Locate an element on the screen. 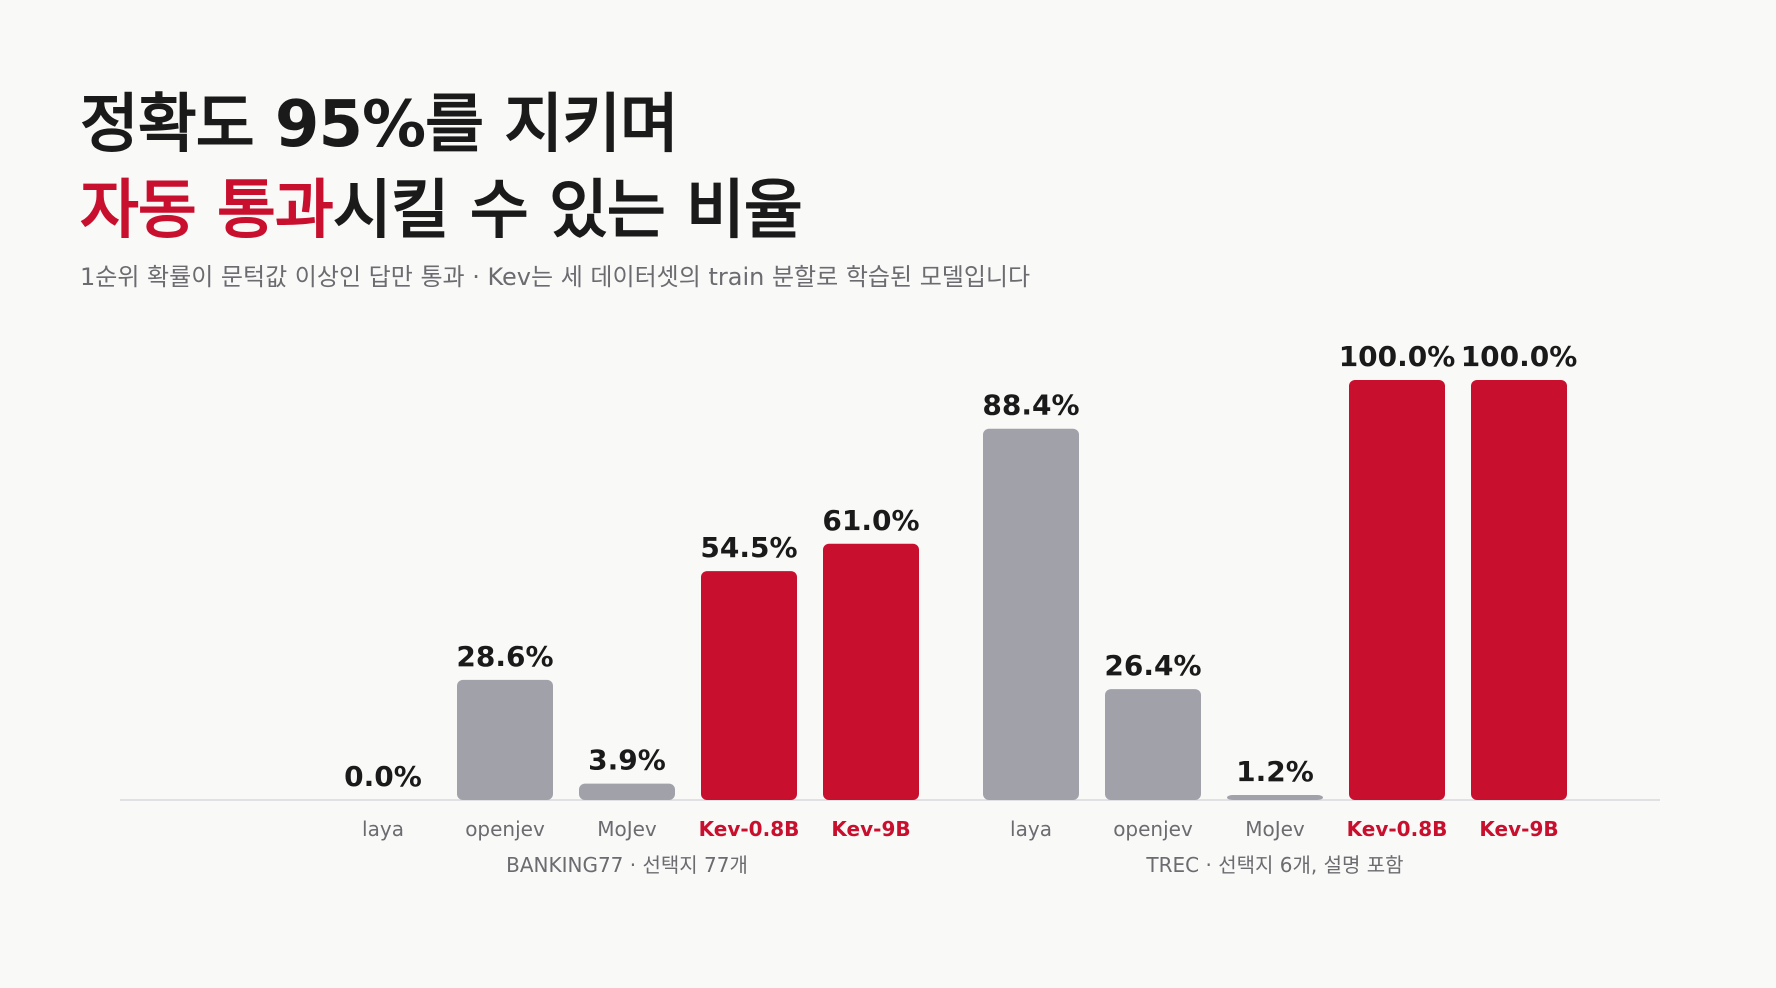 This screenshot has height=988, width=1776. title-accent: 자동 통과 is located at coordinates (207, 211).